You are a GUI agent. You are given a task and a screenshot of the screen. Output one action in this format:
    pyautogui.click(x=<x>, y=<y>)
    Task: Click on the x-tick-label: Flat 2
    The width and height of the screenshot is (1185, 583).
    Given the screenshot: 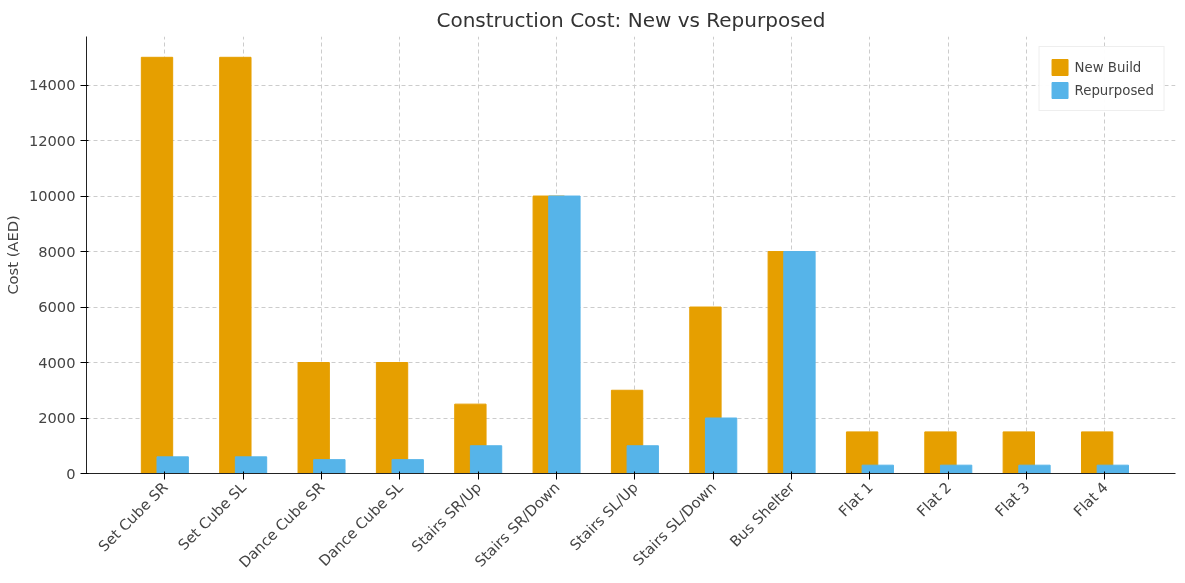 What is the action you would take?
    pyautogui.click(x=934, y=499)
    